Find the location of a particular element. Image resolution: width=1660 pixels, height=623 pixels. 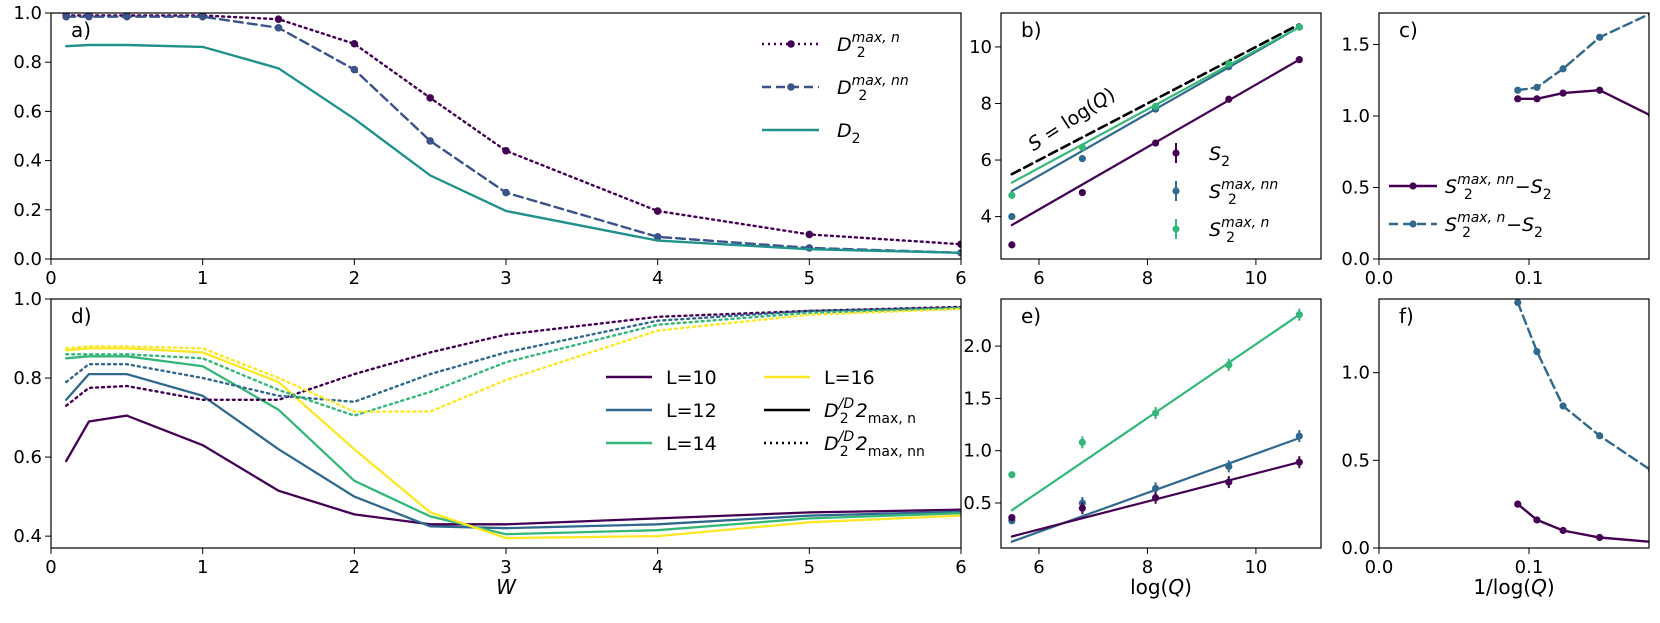

legend-label: S2​ is located at coordinates (1219, 156).